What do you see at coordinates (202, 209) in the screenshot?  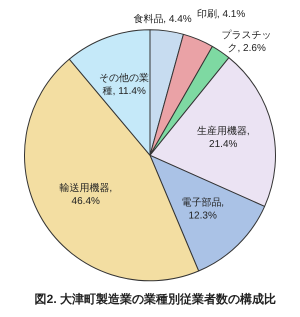 I see `slice-label: 電子部品, 12.3%` at bounding box center [202, 209].